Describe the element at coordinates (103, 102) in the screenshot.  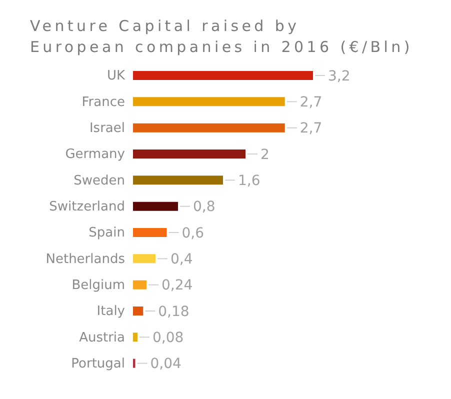
I see `y-tick-label: France` at that location.